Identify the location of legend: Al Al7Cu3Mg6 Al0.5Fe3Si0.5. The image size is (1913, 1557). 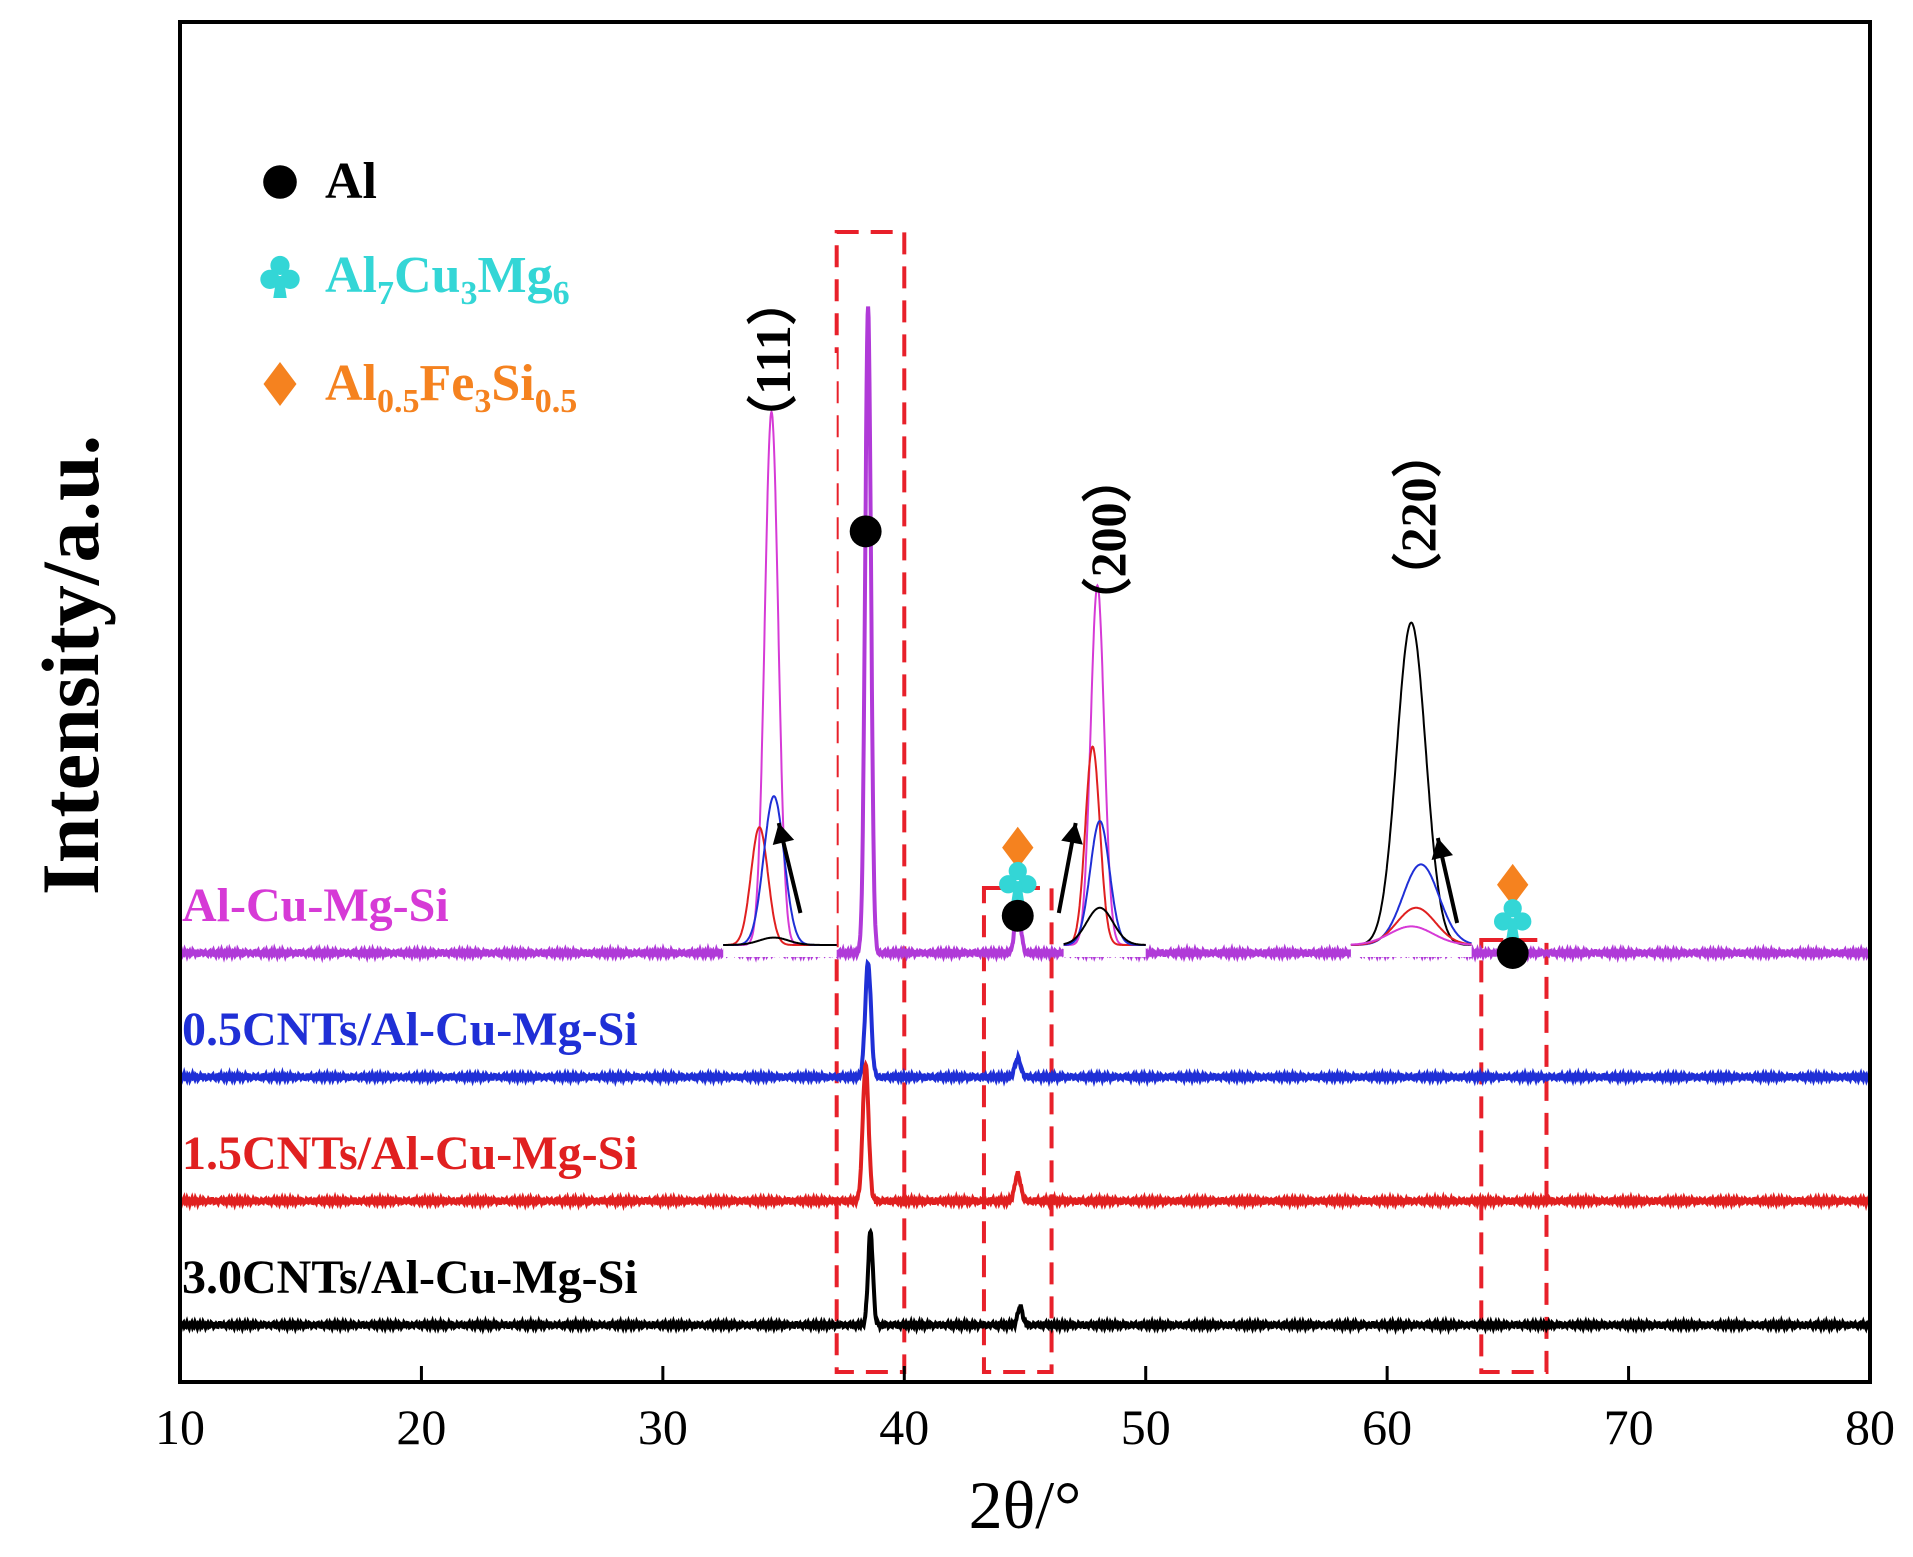
(418, 286).